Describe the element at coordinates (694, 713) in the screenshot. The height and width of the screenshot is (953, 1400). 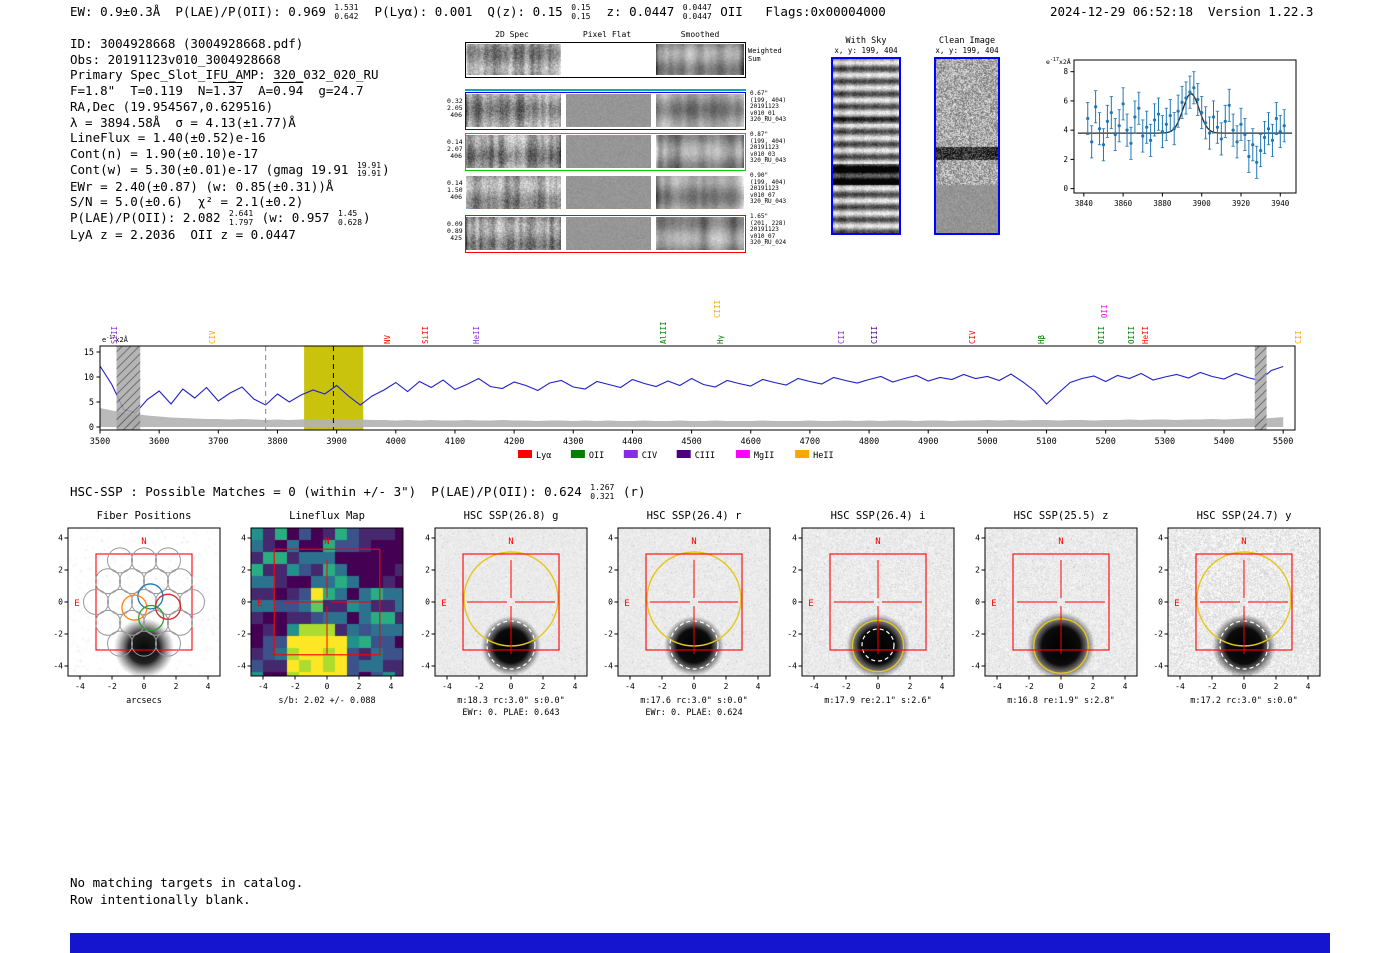
I see `hsc-r-caption2: EWr: 0. PLAE: 0.624` at that location.